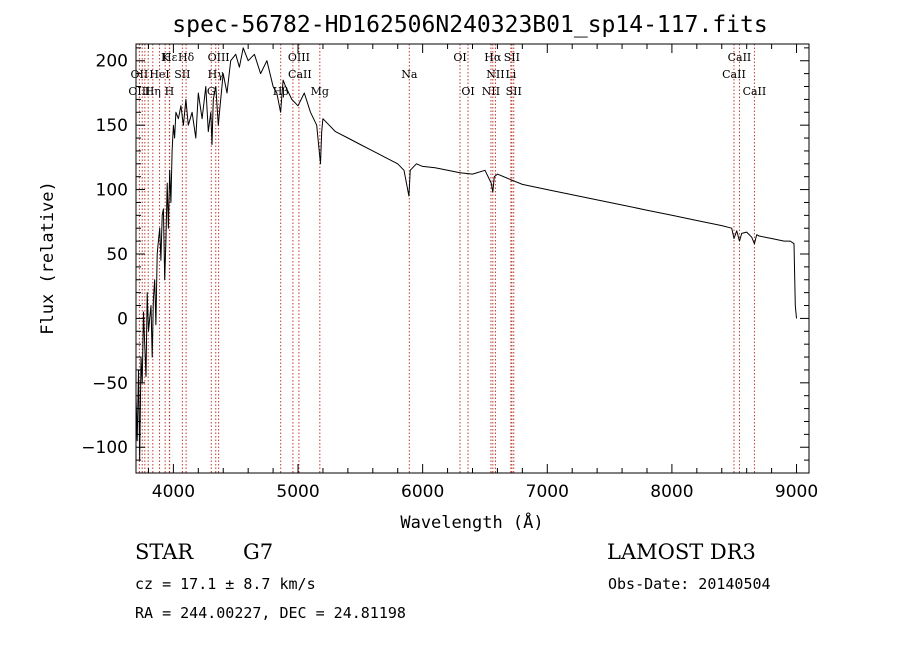  What do you see at coordinates (122, 319) in the screenshot?
I see `y-tick-label: 0` at bounding box center [122, 319].